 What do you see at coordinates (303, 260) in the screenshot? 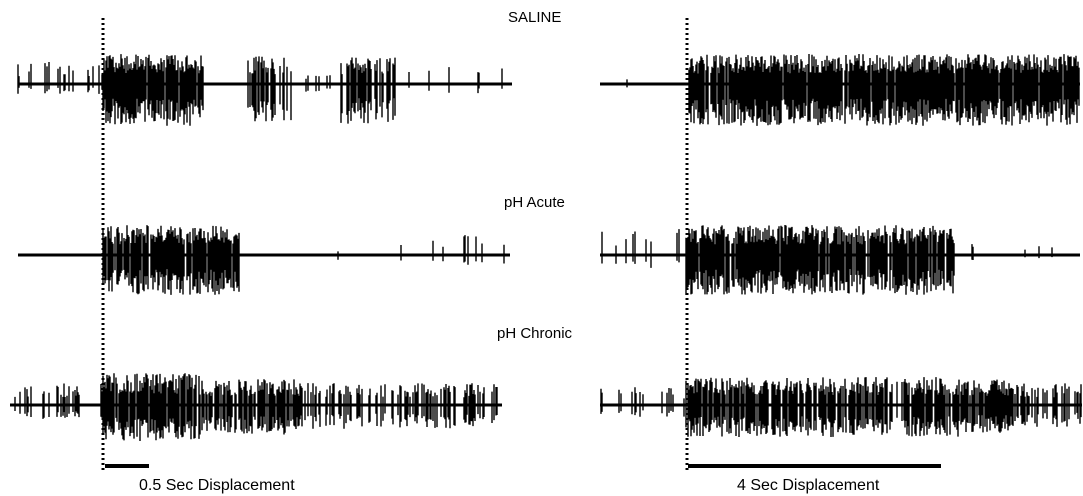
I see `trace-acute-left-spikes` at bounding box center [303, 260].